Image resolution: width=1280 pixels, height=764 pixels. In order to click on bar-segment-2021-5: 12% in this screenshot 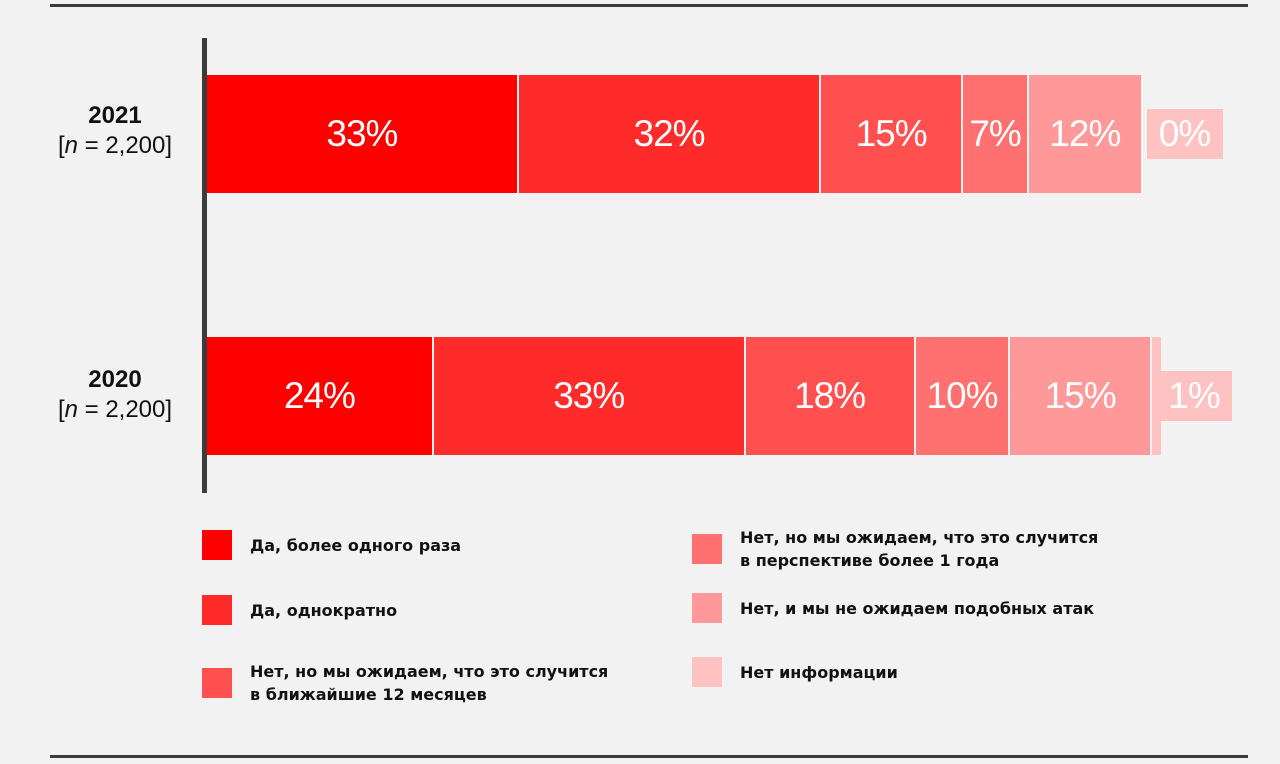, I will do `click(1085, 134)`.